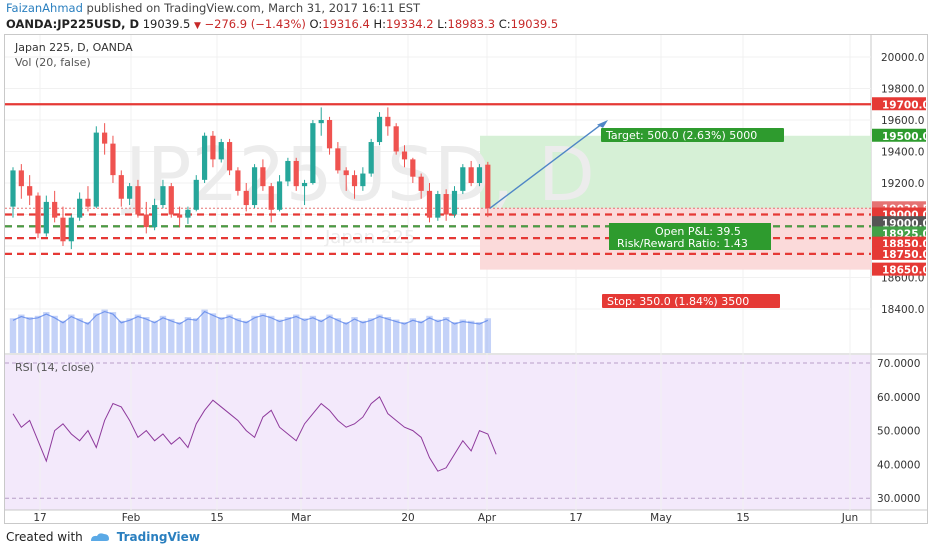 This screenshot has height=550, width=932. I want to click on time-tick-label: May, so click(661, 517).